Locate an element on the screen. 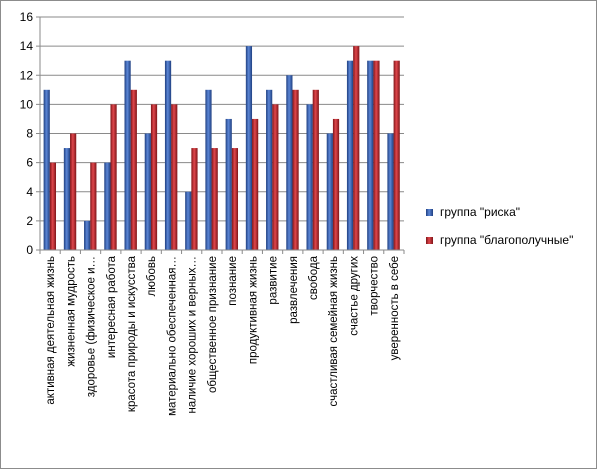 The image size is (597, 469). y-tick-label: 16 is located at coordinates (27, 17).